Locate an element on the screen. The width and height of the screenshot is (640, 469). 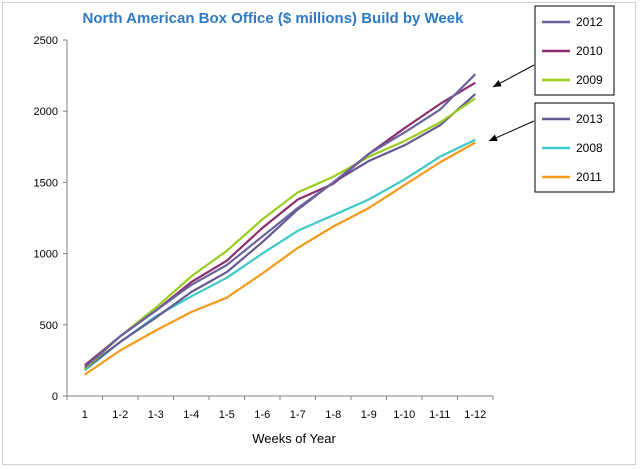
x-tick-label: 1-9 is located at coordinates (369, 415).